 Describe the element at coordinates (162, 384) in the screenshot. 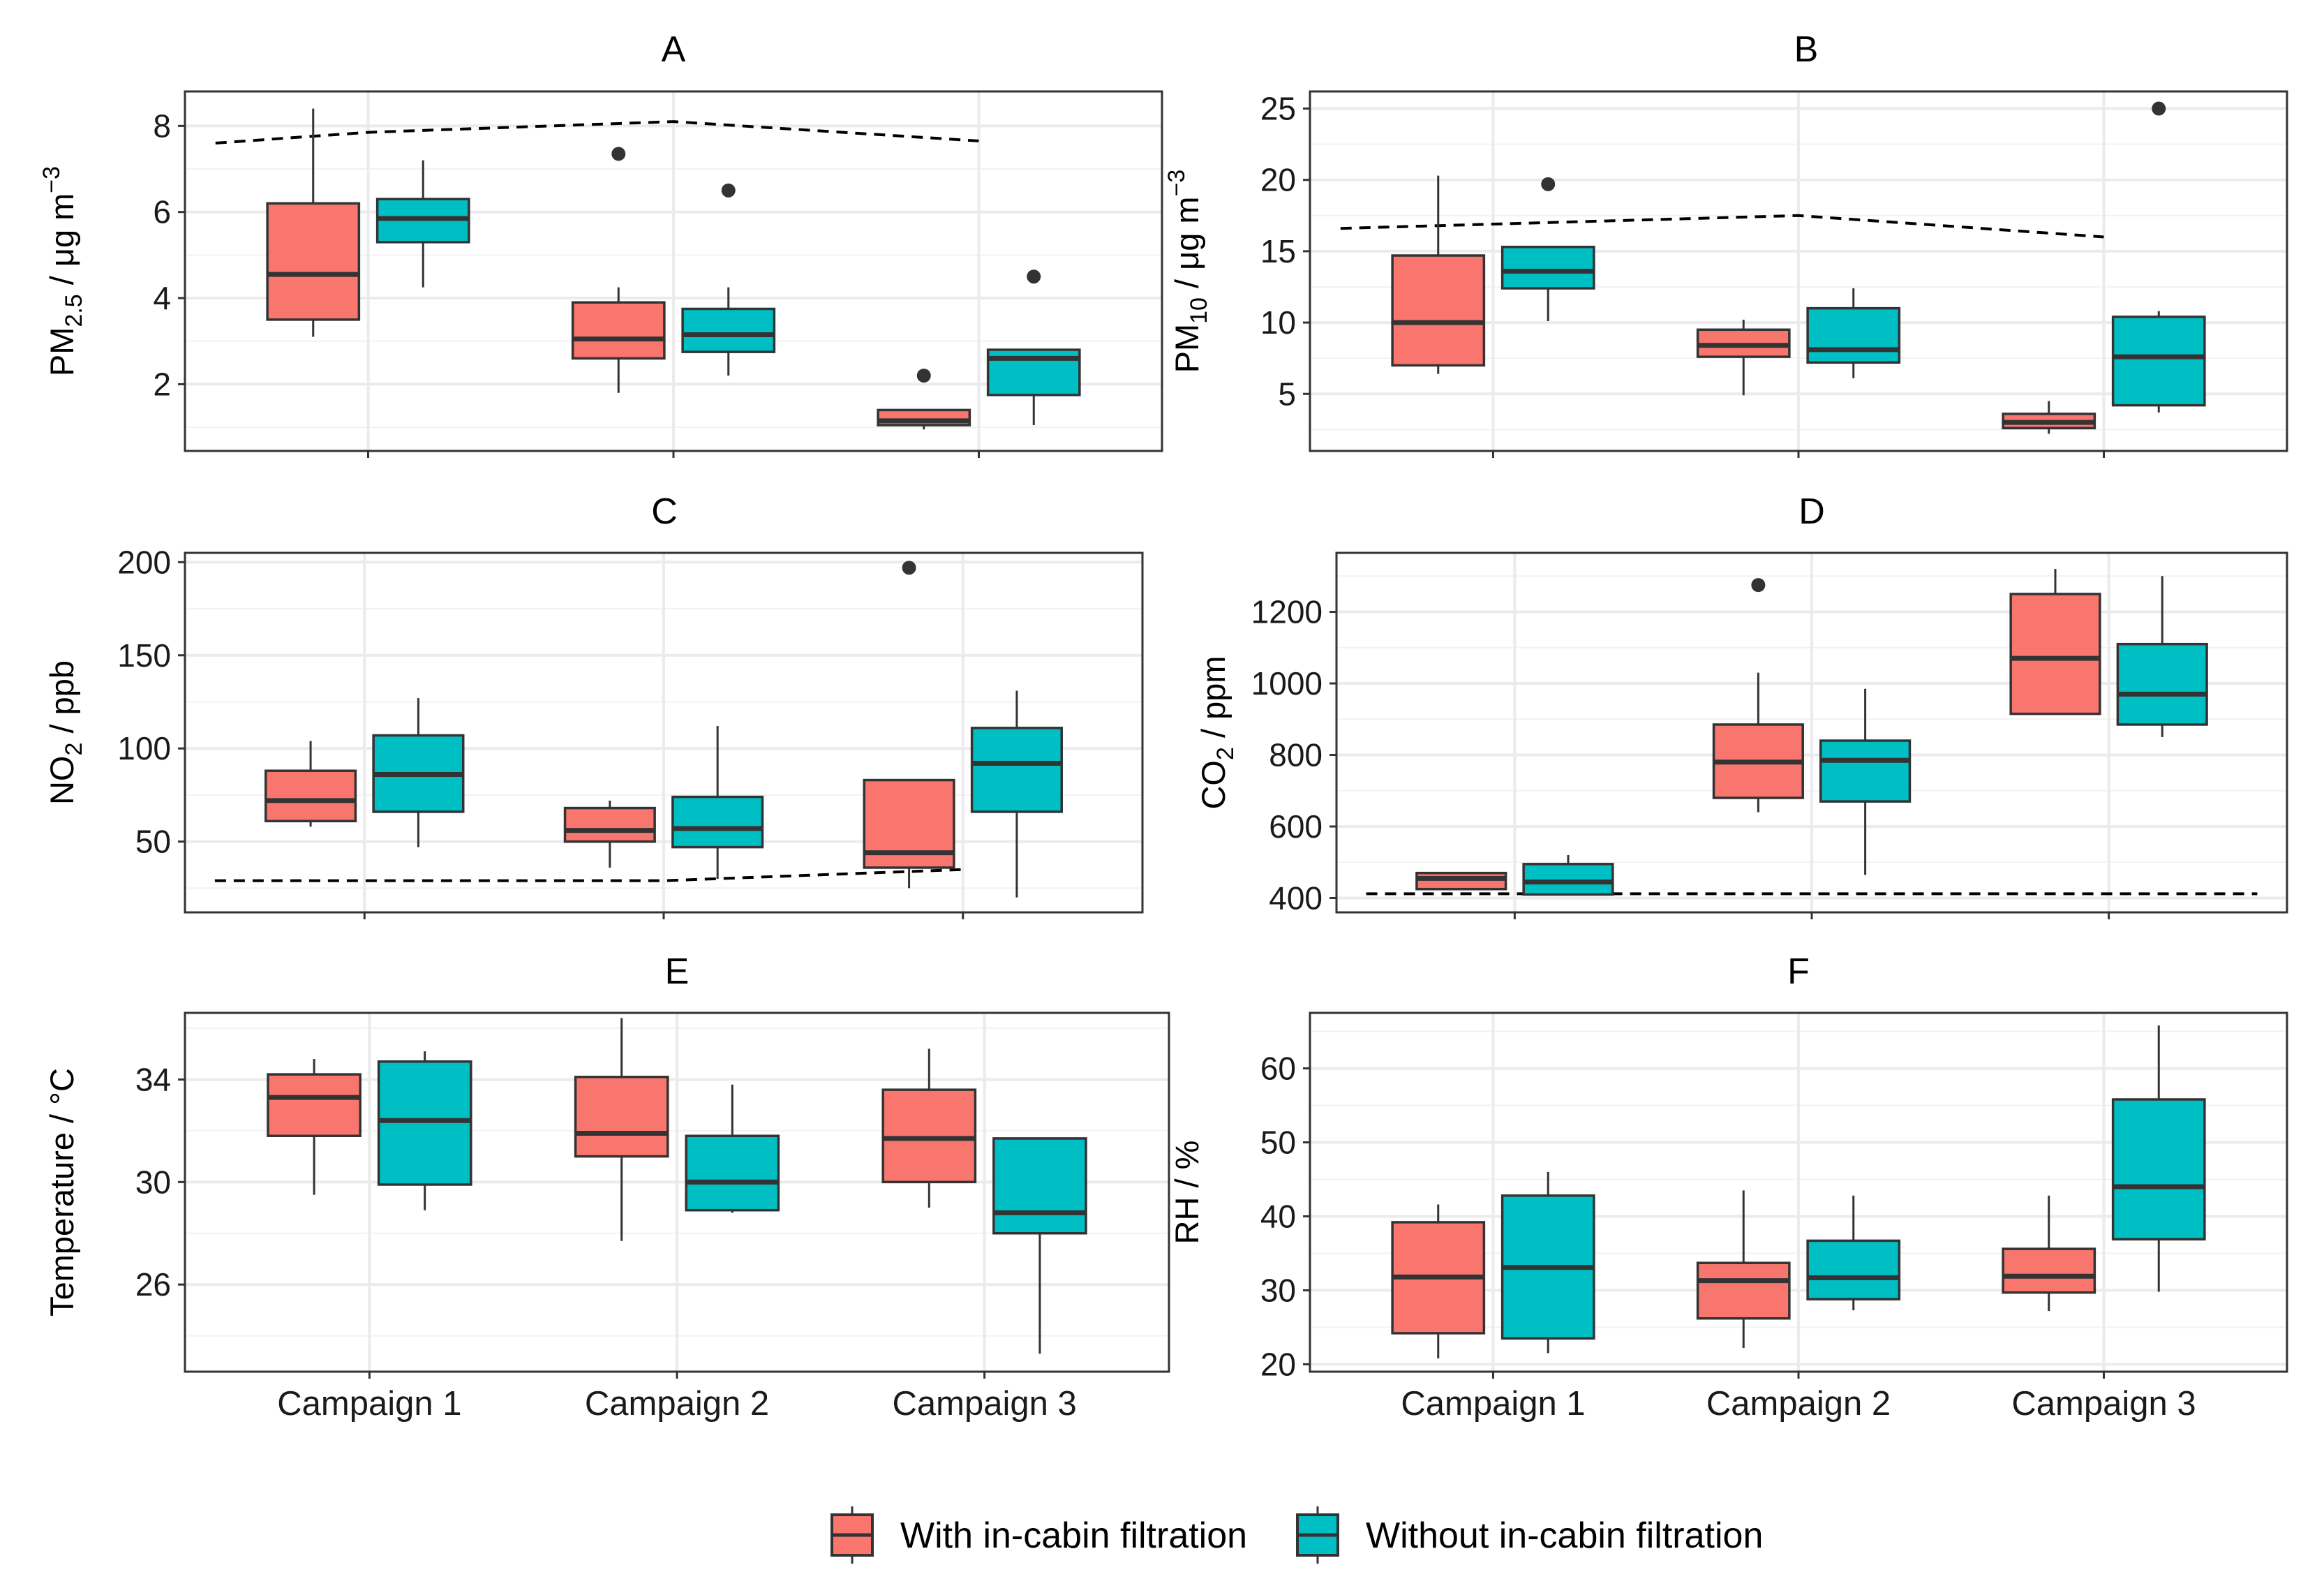

I see `y-tick-label: 2` at that location.